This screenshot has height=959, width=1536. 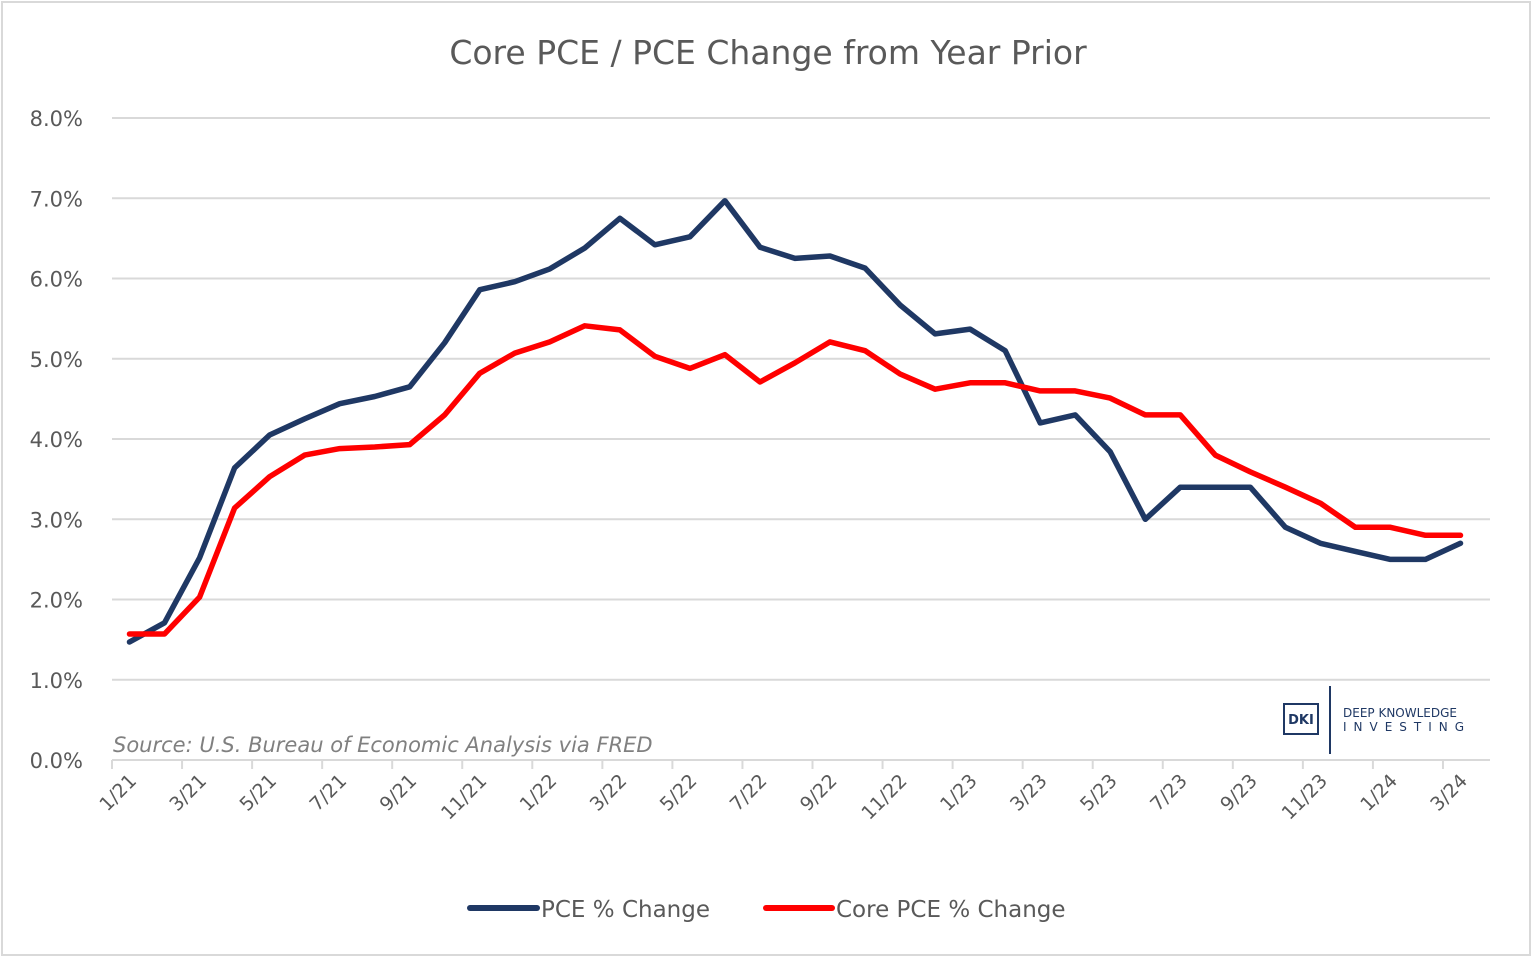 What do you see at coordinates (1449, 793) in the screenshot?
I see `x-tick-label: 3/24` at bounding box center [1449, 793].